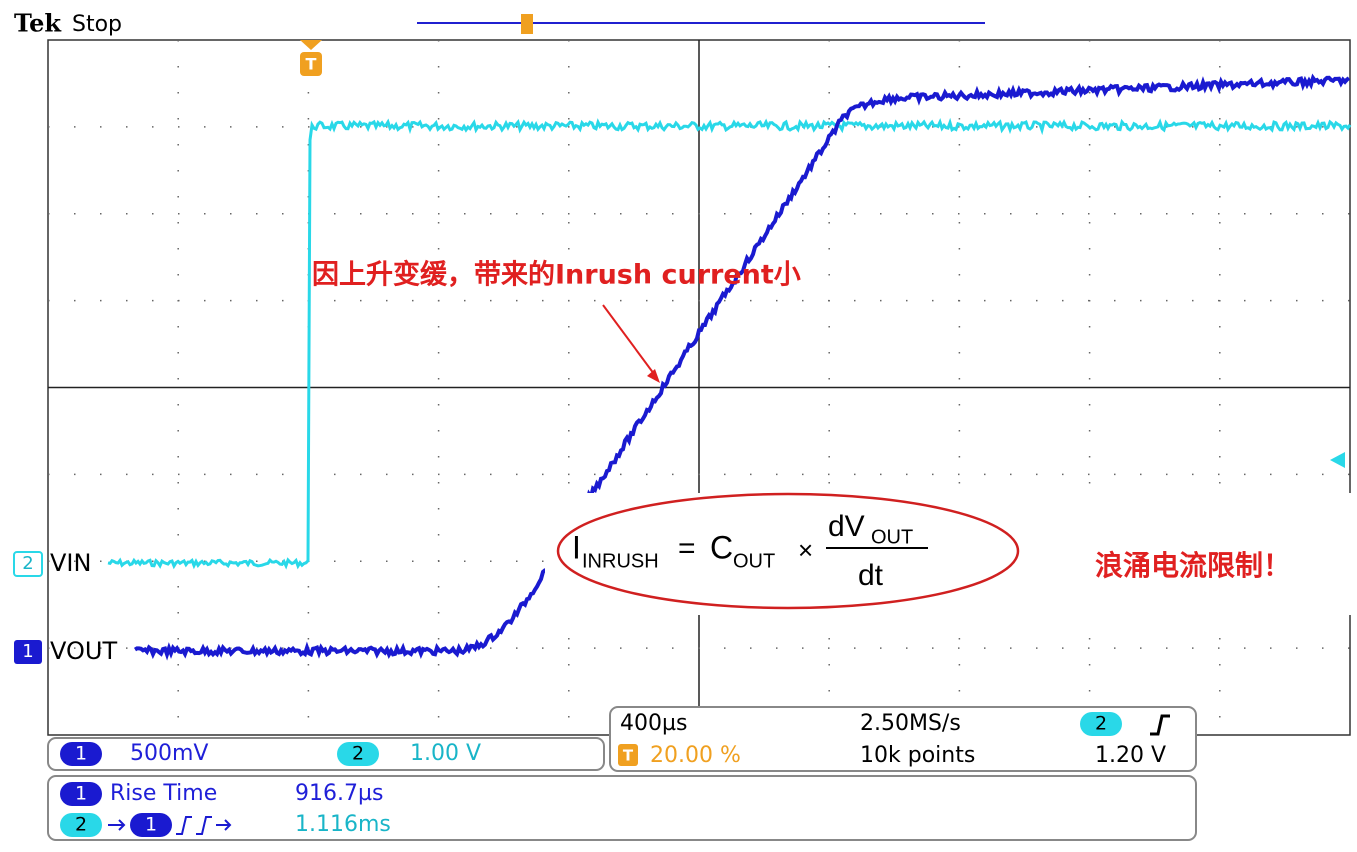 The image size is (1357, 852). Describe the element at coordinates (754, 561) in the screenshot. I see `formula-c-sub: OUT` at that location.